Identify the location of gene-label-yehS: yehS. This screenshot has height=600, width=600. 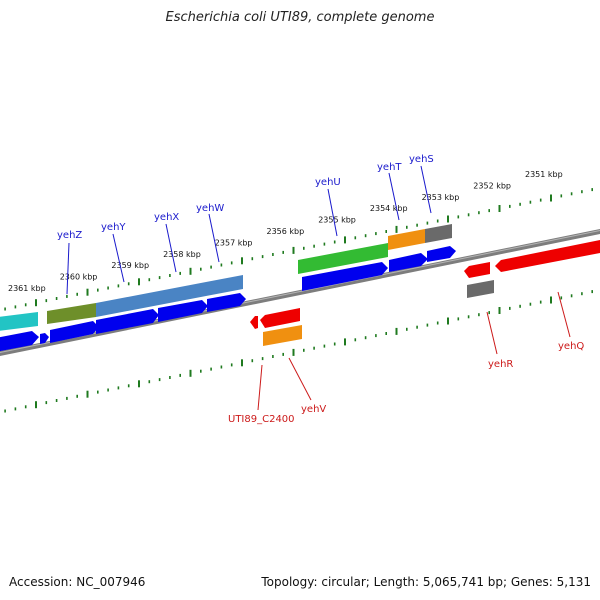
(421, 159).